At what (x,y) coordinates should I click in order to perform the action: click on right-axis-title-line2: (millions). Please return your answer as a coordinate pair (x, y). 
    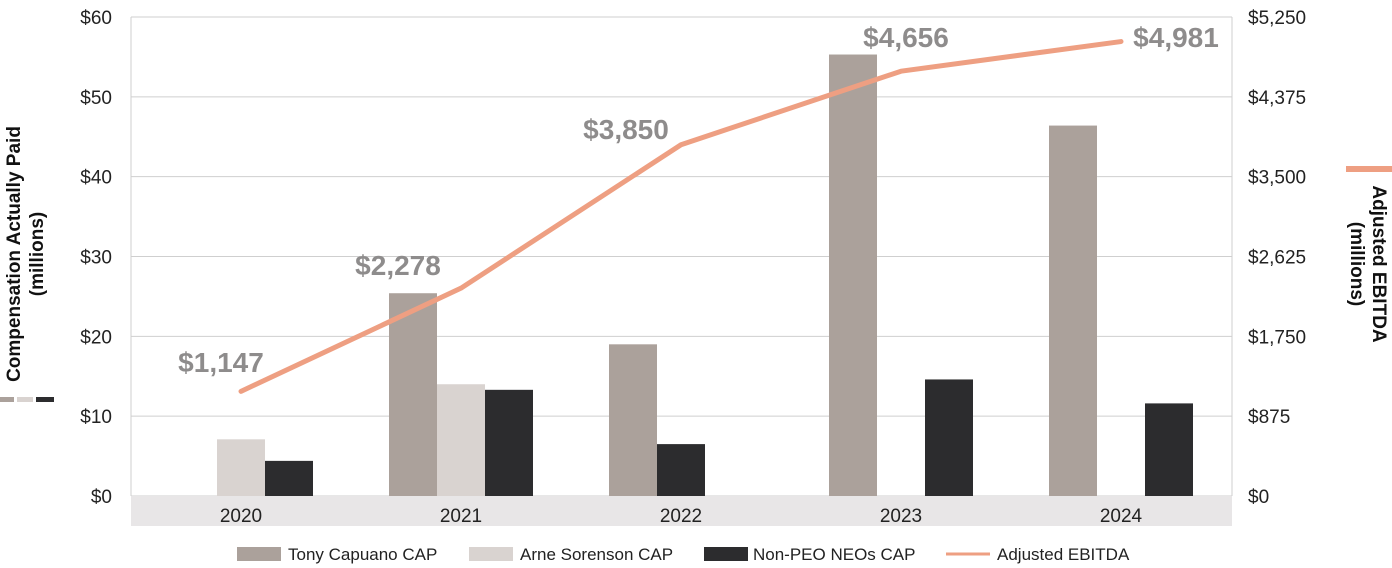
    Looking at the image, I should click on (1356, 264).